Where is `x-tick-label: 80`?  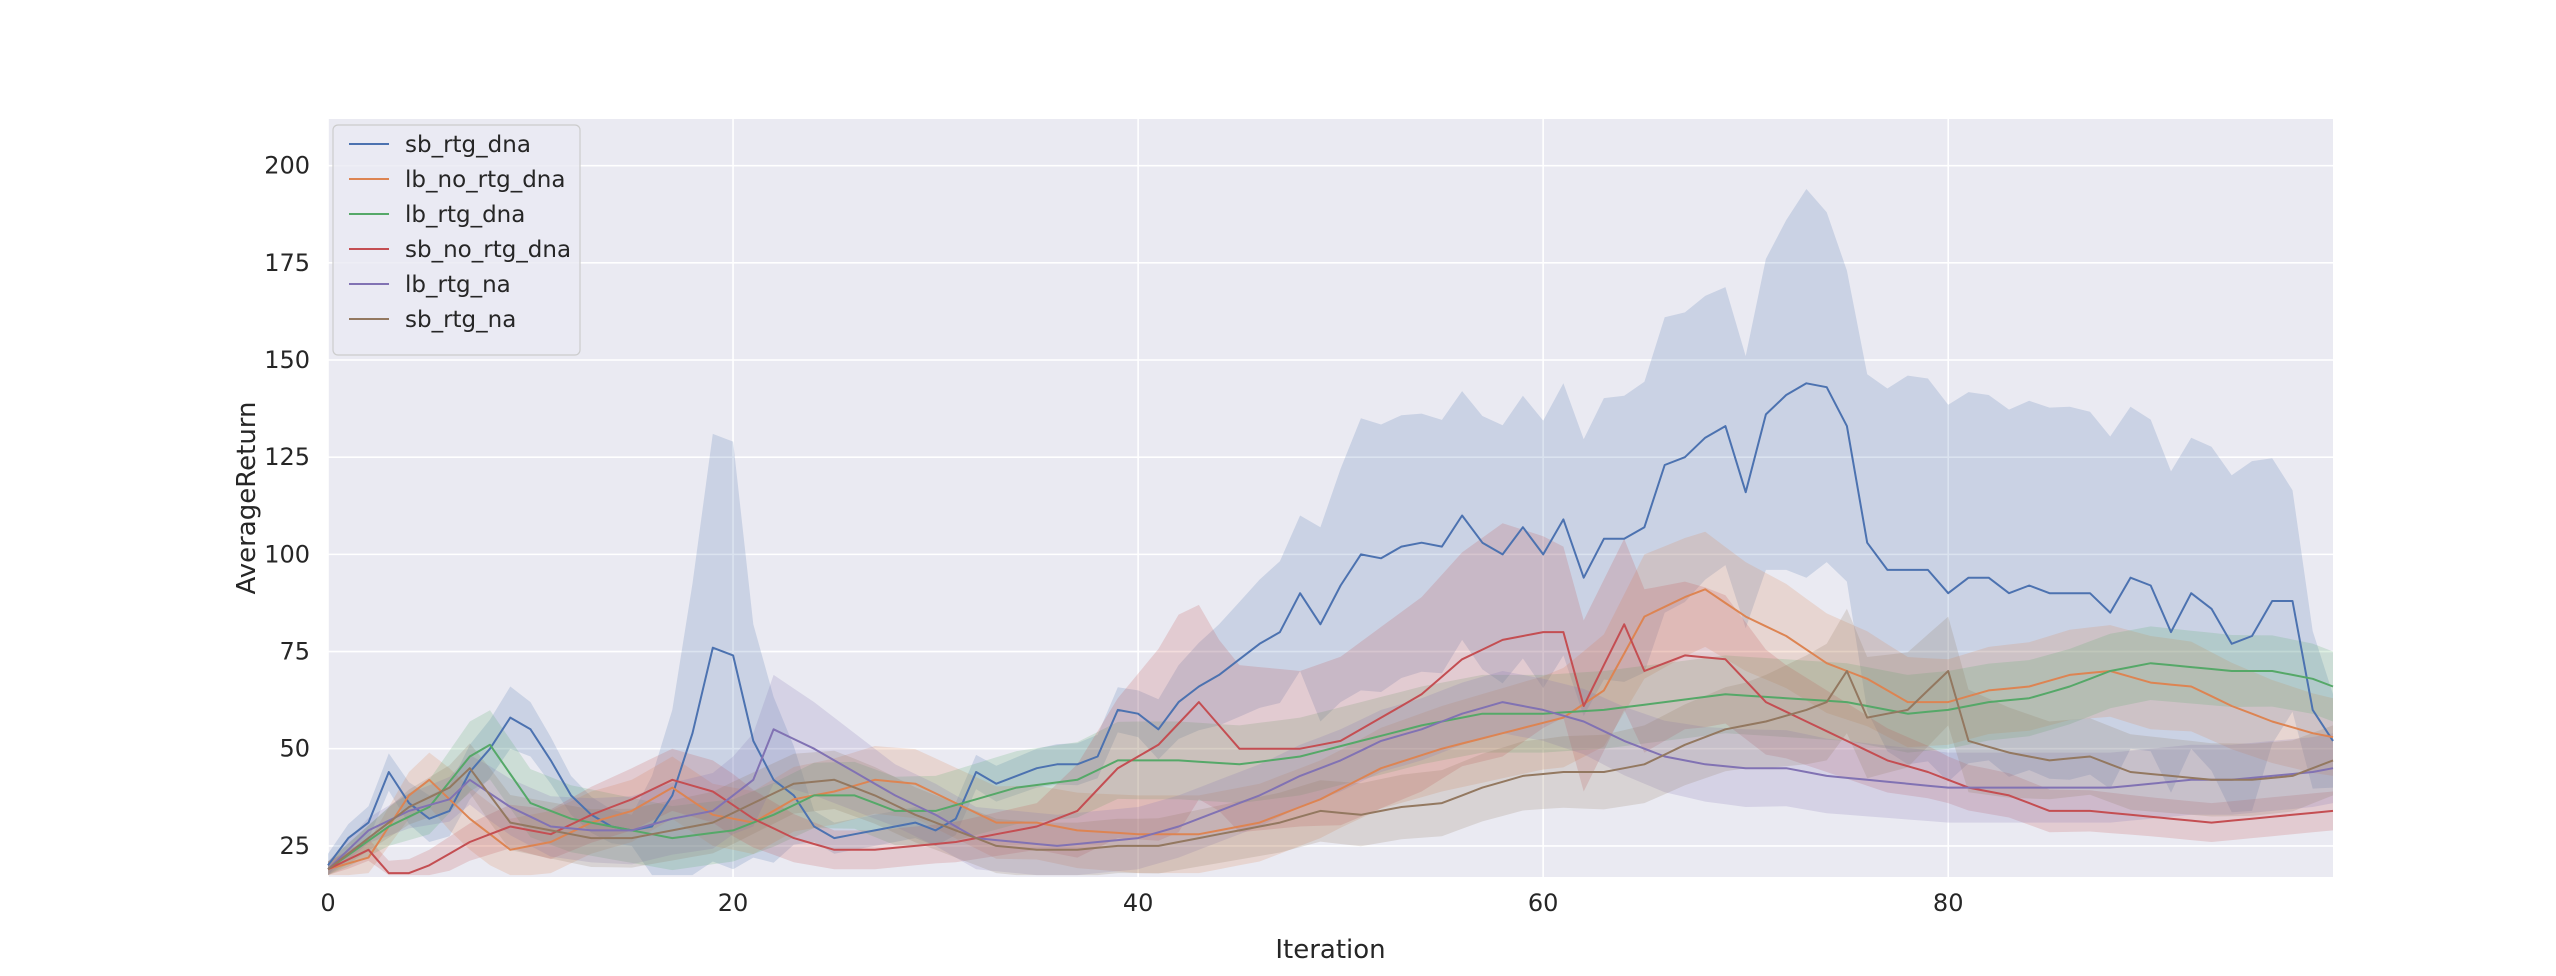
x-tick-label: 80 is located at coordinates (1948, 903).